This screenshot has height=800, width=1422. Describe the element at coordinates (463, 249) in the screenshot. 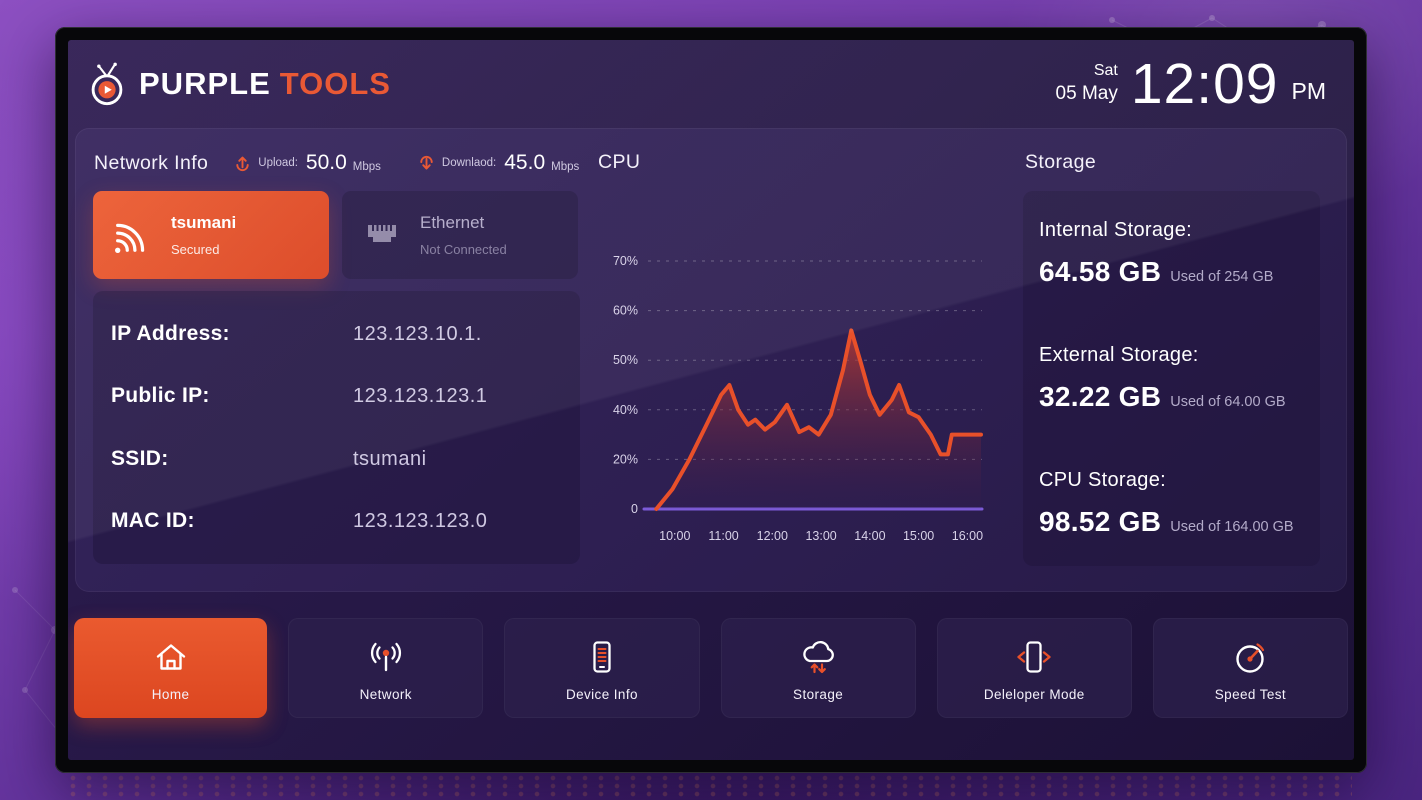

I see `ethernet-status: Not Connected` at that location.